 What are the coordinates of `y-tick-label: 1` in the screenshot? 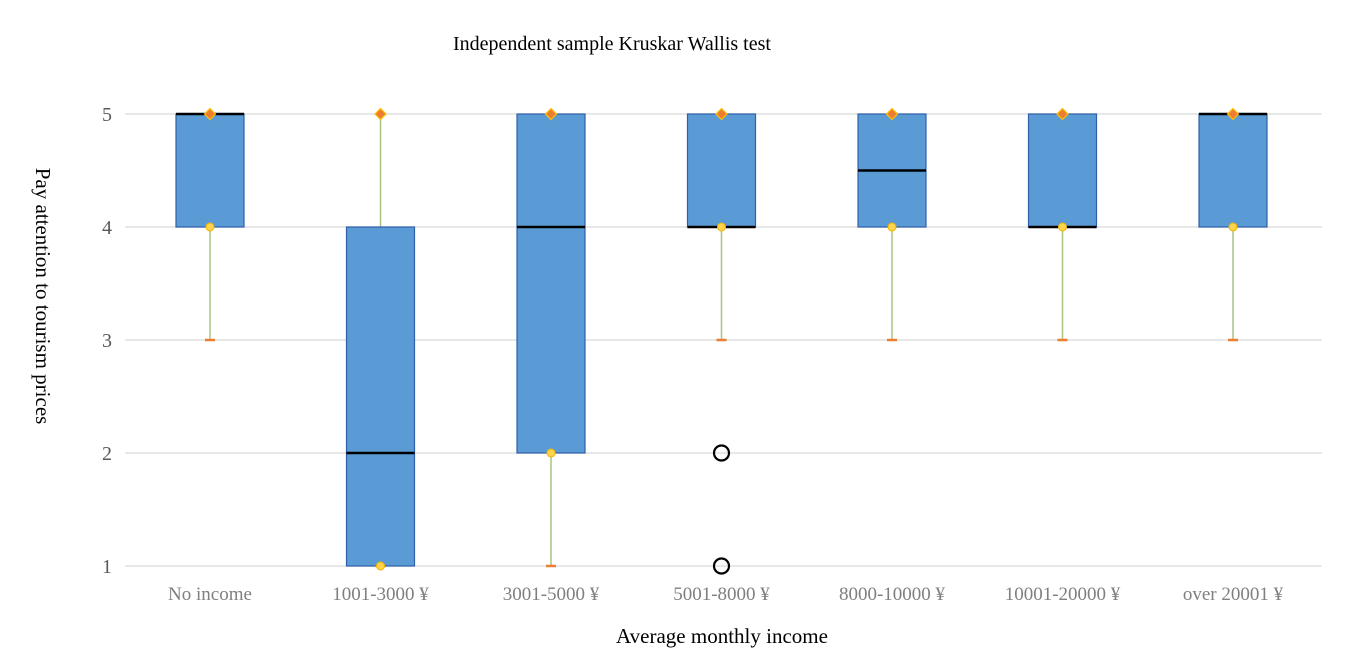 It's located at (107, 567).